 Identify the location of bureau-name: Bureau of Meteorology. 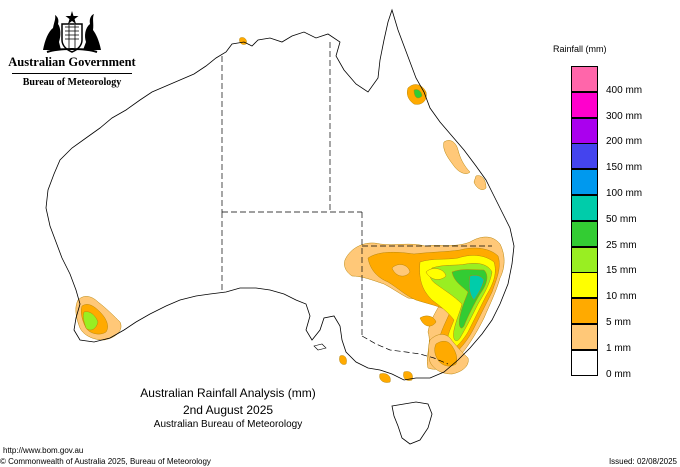
(72, 82).